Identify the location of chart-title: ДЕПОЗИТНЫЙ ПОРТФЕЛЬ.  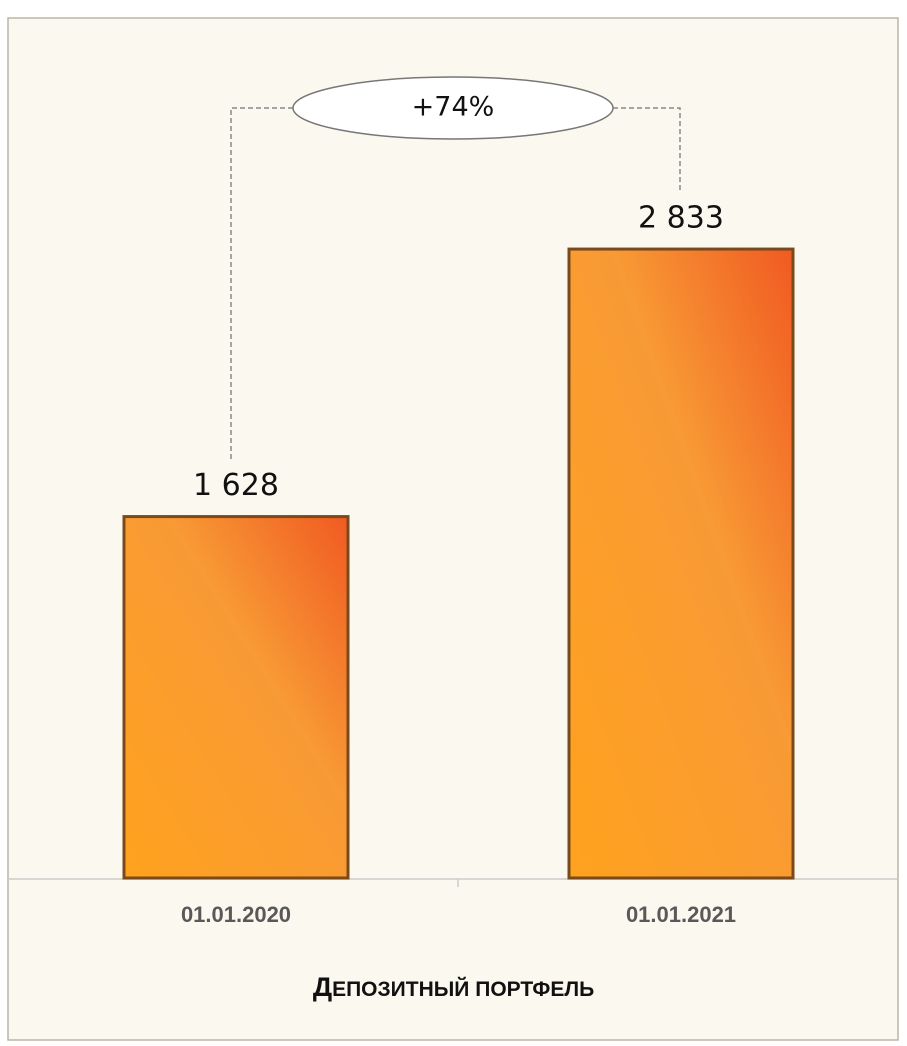
(453, 987).